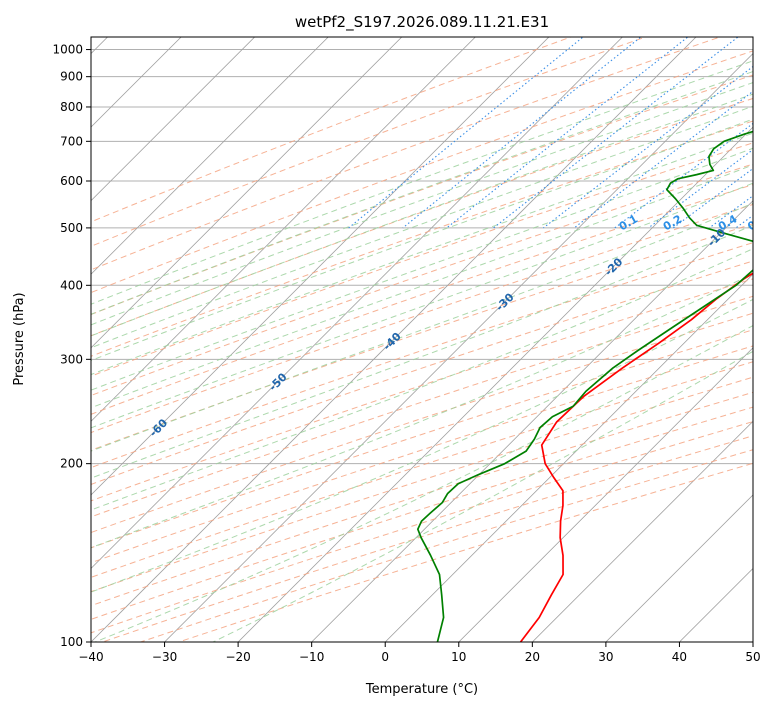 This screenshot has width=775, height=708. What do you see at coordinates (71, 228) in the screenshot?
I see `y-tick-label: 500` at bounding box center [71, 228].